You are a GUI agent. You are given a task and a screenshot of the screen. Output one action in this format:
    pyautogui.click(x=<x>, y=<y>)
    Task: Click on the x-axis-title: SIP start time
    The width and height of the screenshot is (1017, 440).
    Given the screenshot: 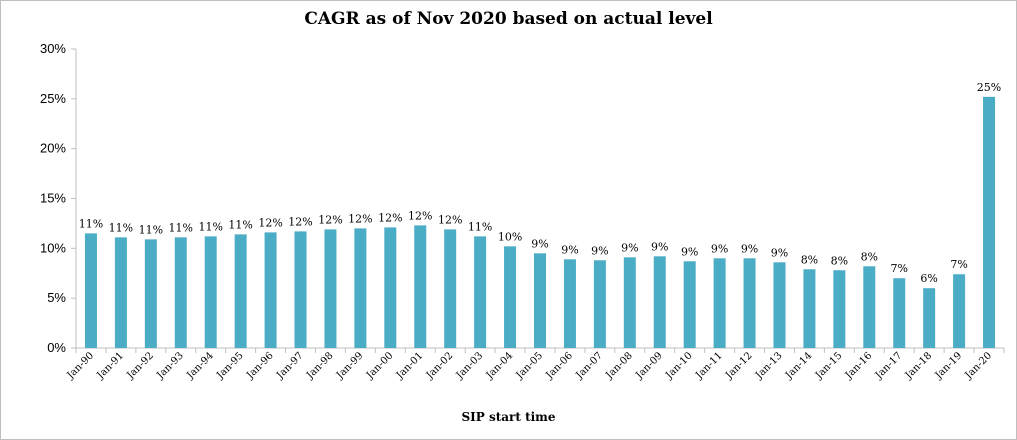 What is the action you would take?
    pyautogui.click(x=508, y=417)
    